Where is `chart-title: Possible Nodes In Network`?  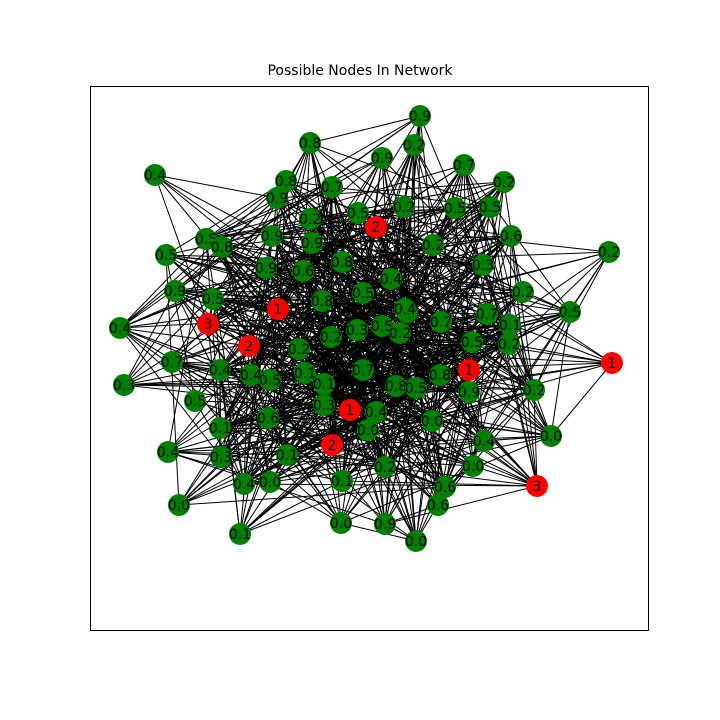
chart-title: Possible Nodes In Network is located at coordinates (360, 71).